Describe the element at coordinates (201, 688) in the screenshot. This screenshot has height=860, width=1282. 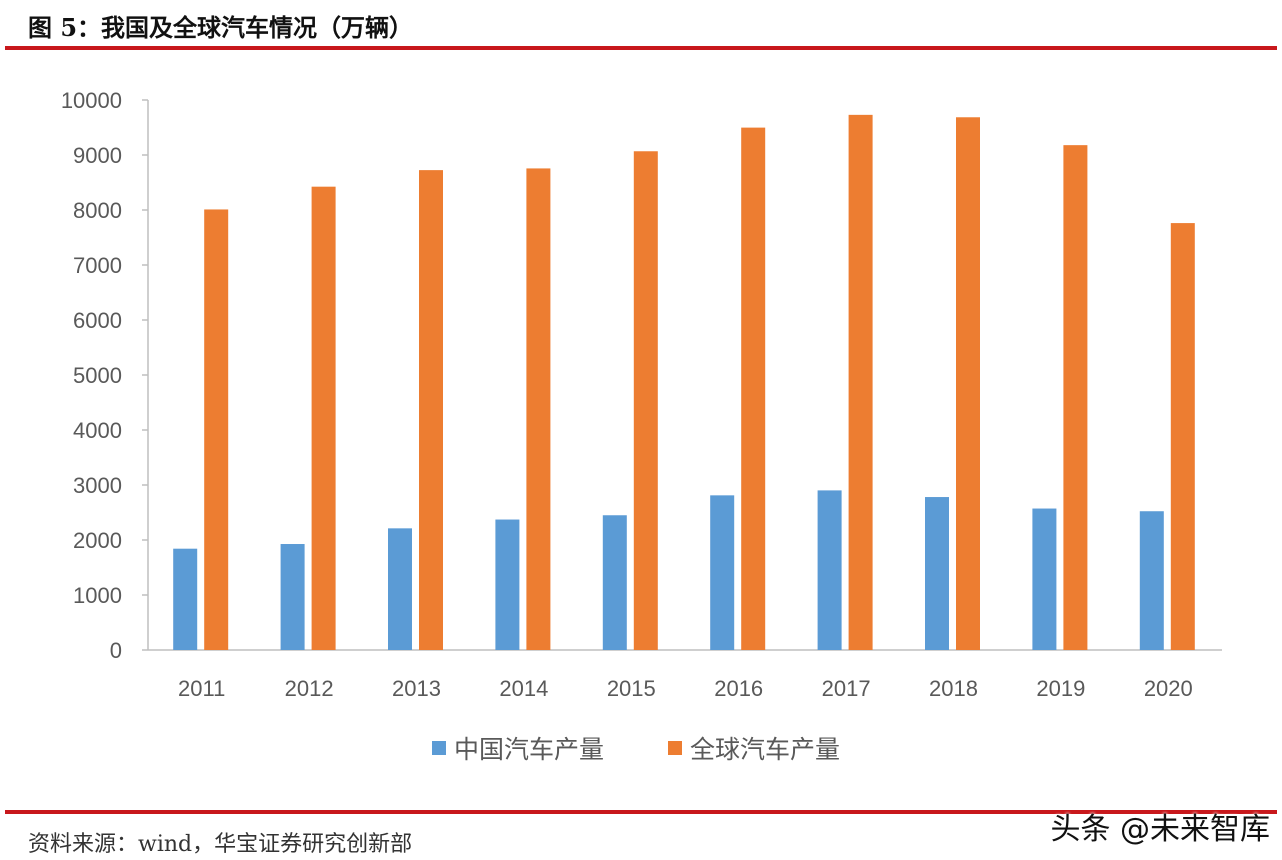
I see `x-tick-label: 2011` at that location.